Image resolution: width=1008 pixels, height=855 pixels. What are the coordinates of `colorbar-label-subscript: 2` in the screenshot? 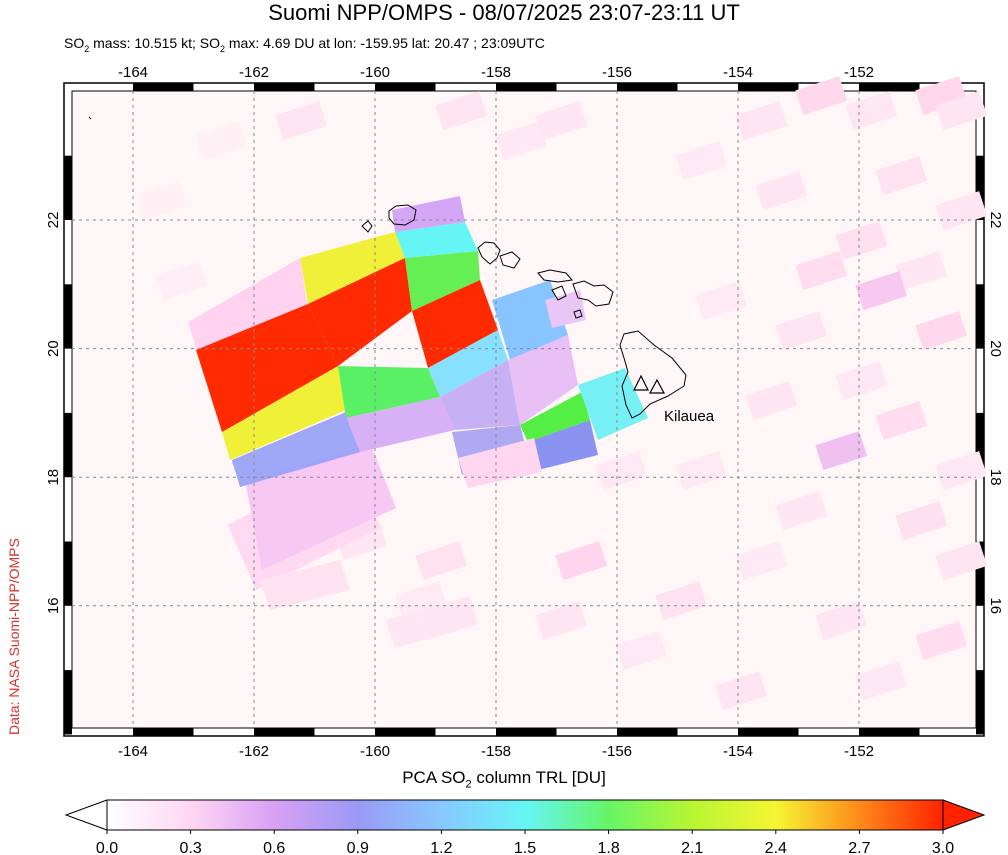 It's located at (468, 784).